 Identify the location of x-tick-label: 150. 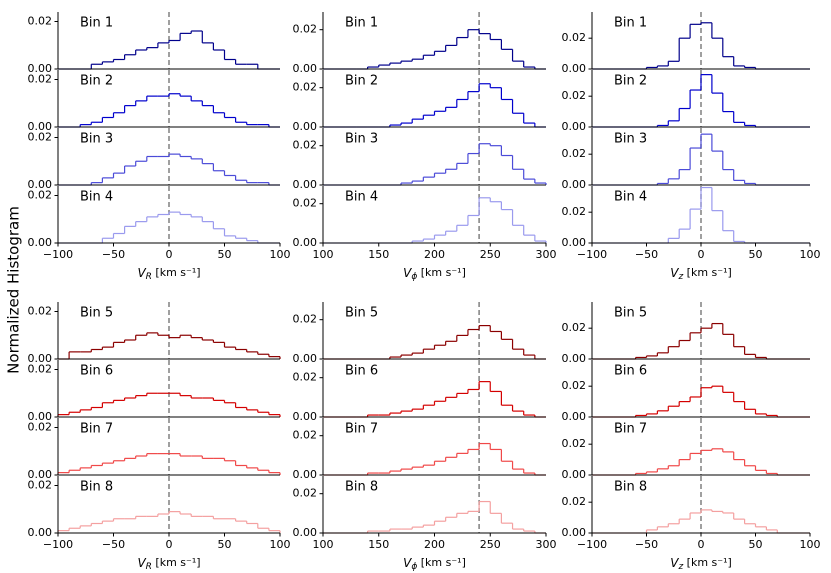
(378, 254).